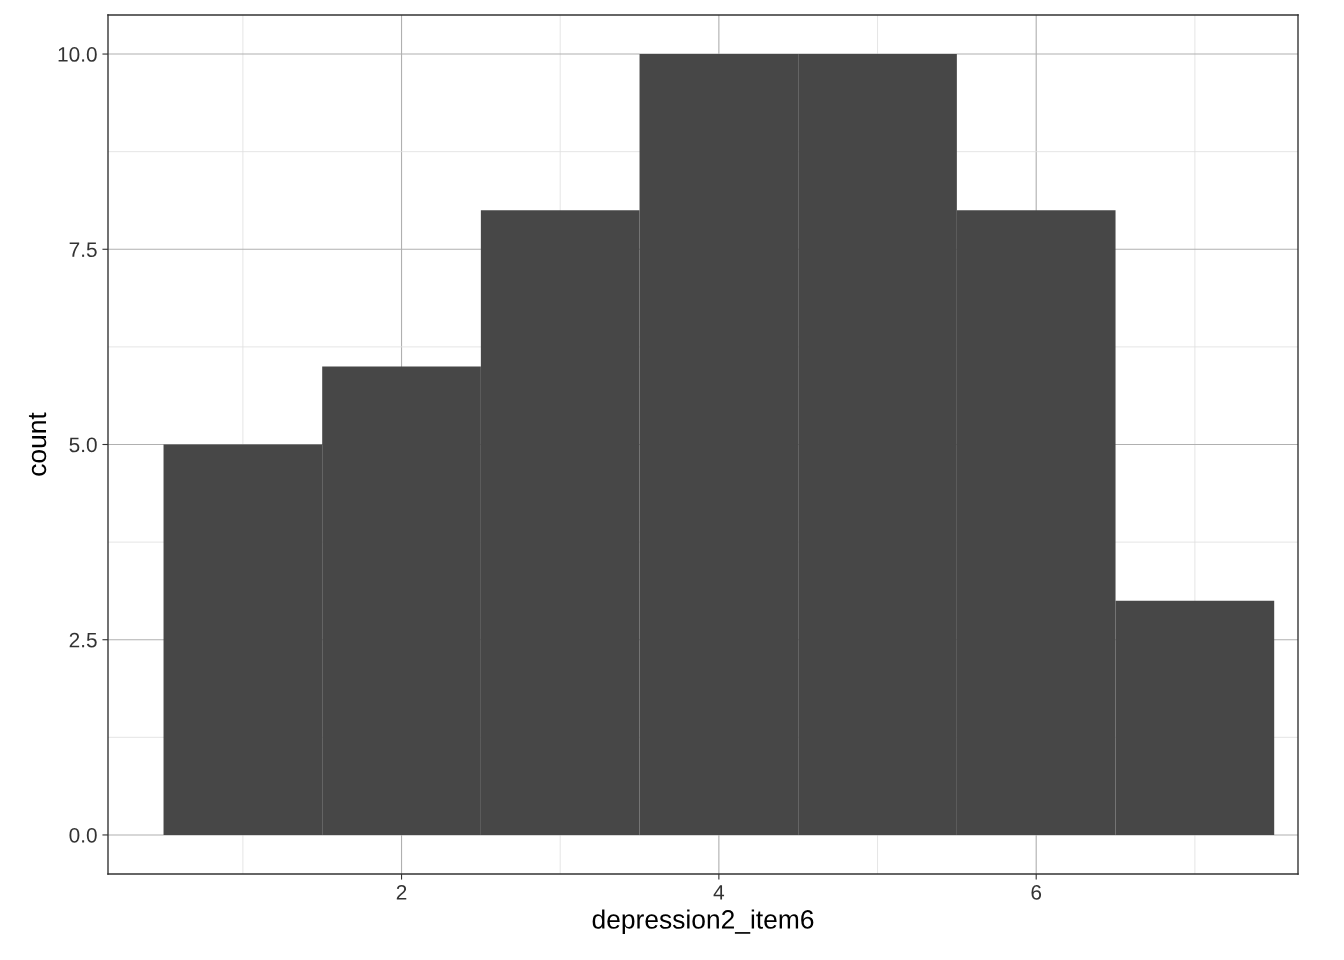  What do you see at coordinates (83, 835) in the screenshot?
I see `y-tick-label: 0.0` at bounding box center [83, 835].